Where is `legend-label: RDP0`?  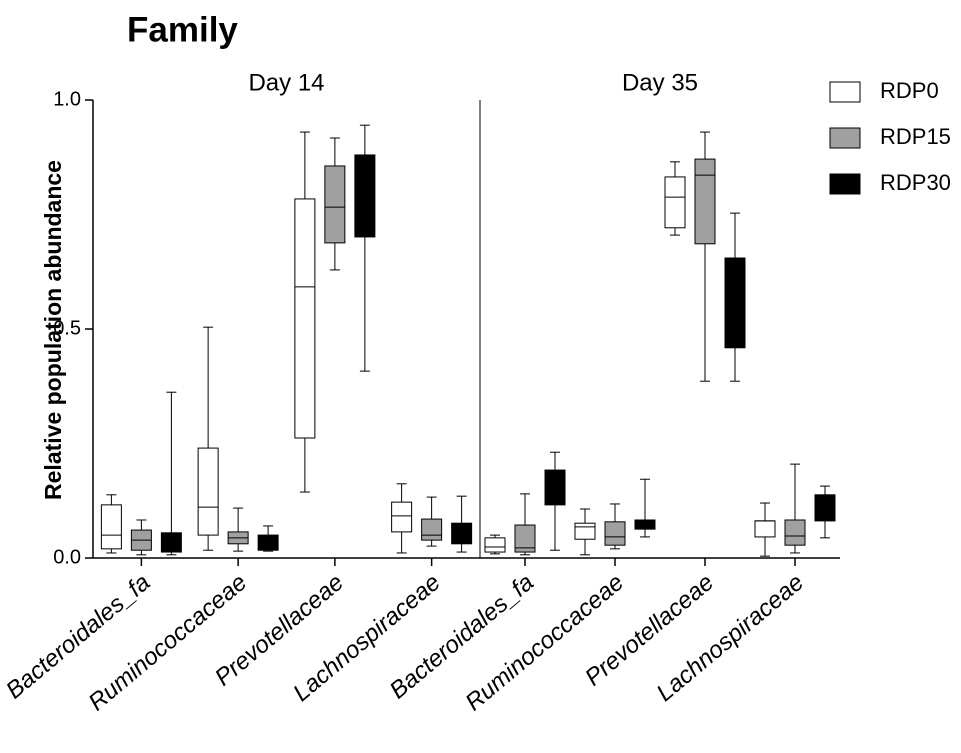 legend-label: RDP0 is located at coordinates (909, 90).